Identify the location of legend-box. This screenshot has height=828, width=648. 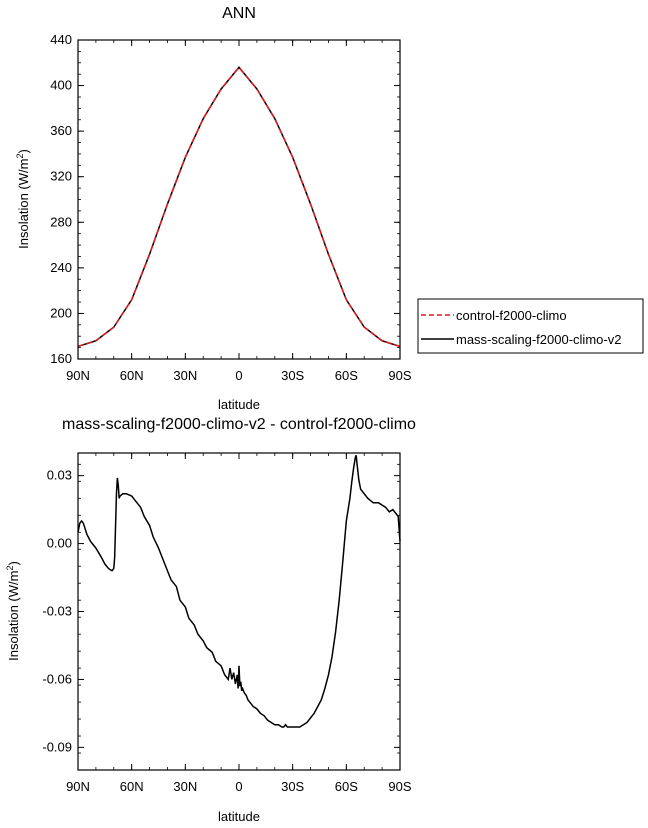
(530, 326).